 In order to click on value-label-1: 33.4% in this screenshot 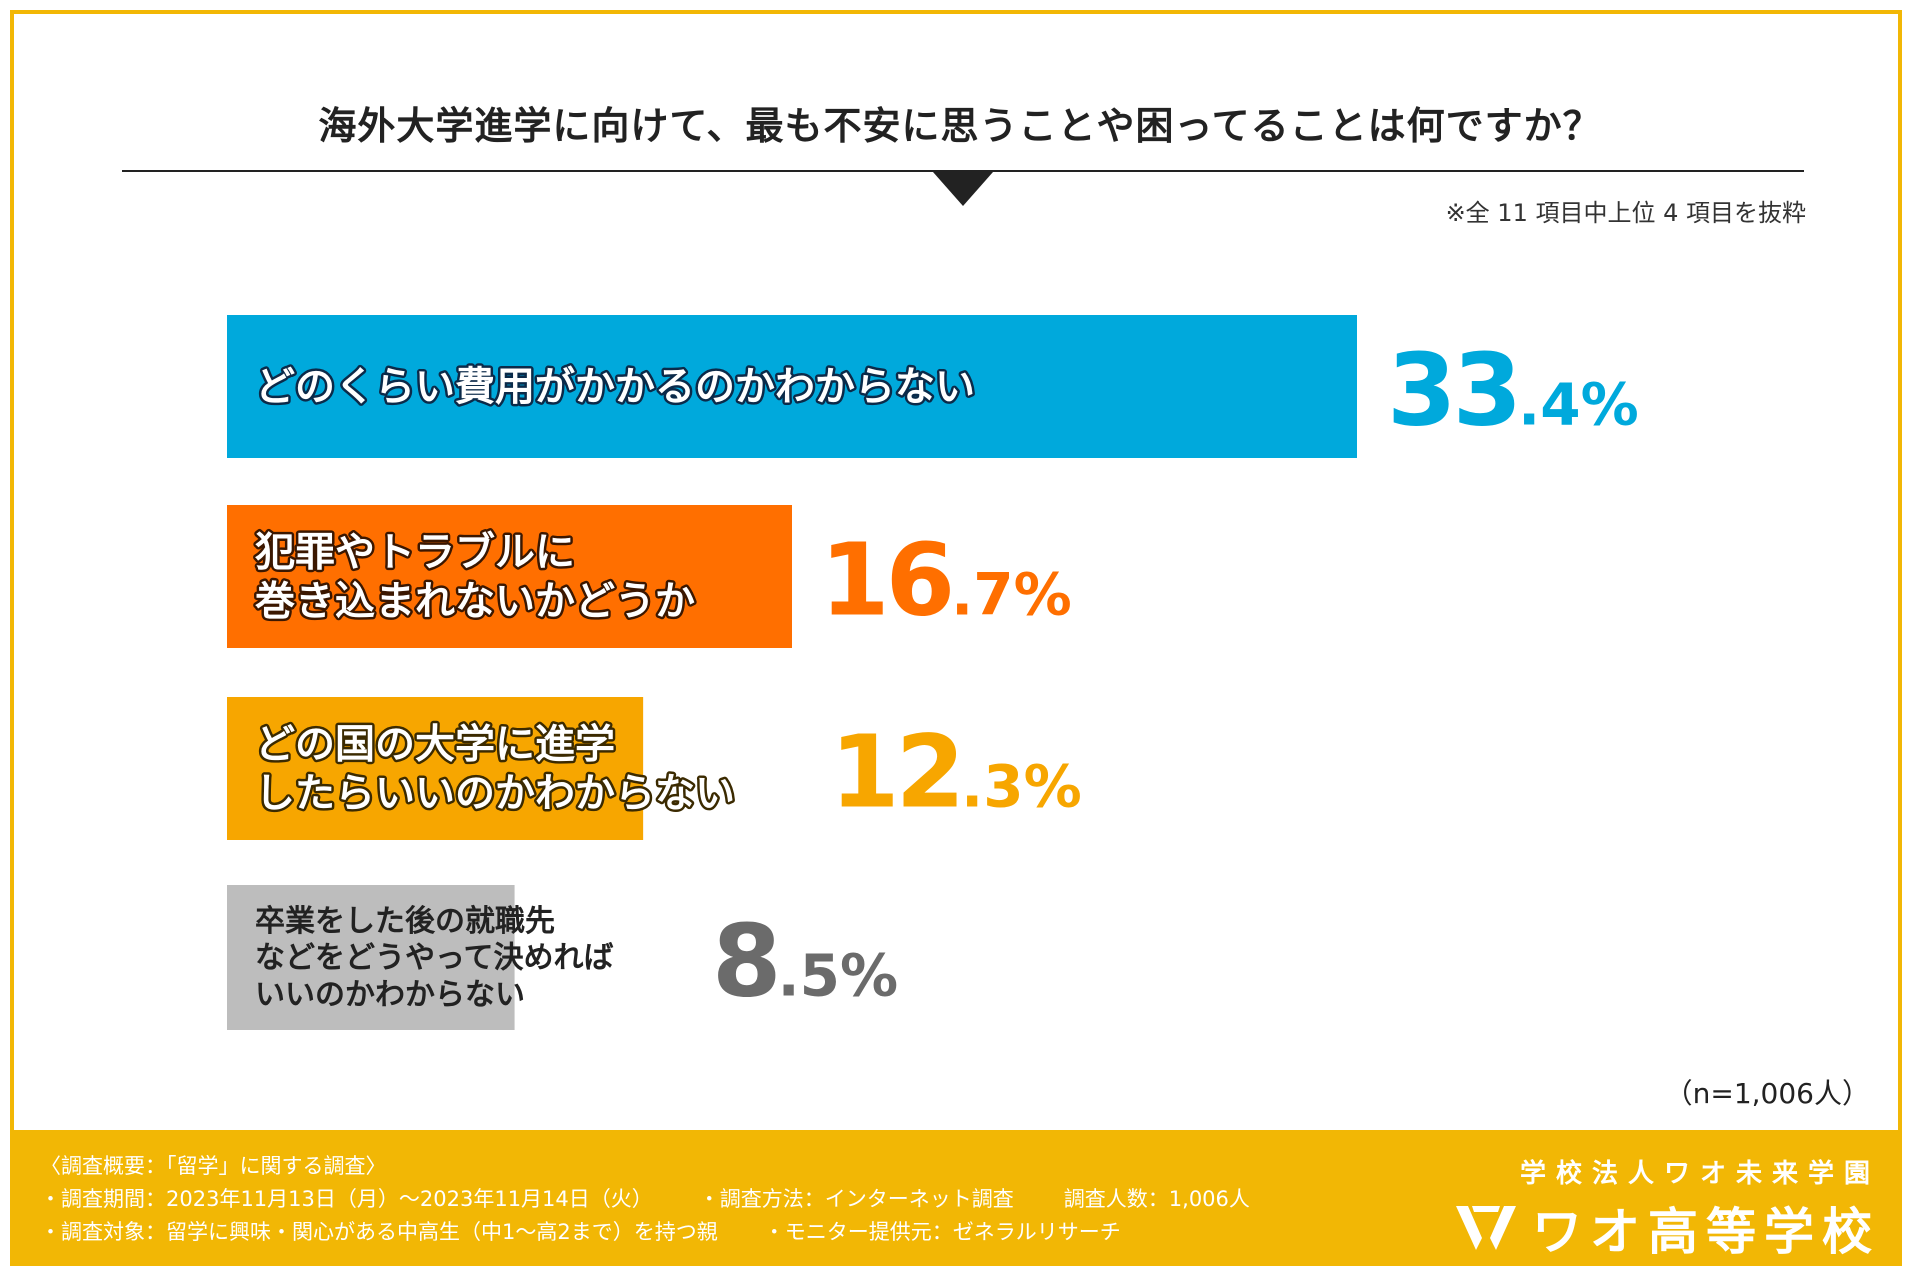, I will do `click(1513, 390)`.